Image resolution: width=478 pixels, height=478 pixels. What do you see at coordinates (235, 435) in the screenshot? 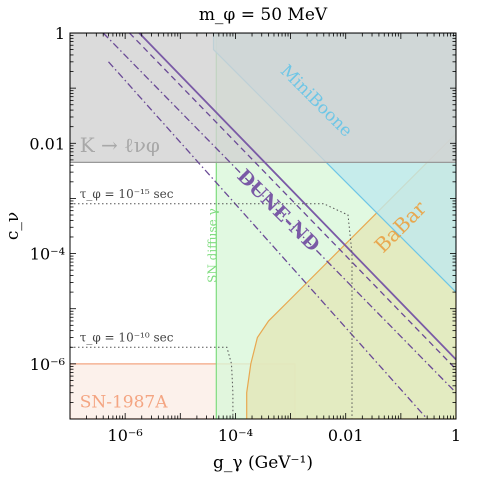
I see `x-tick-label: 10⁻⁴` at bounding box center [235, 435].